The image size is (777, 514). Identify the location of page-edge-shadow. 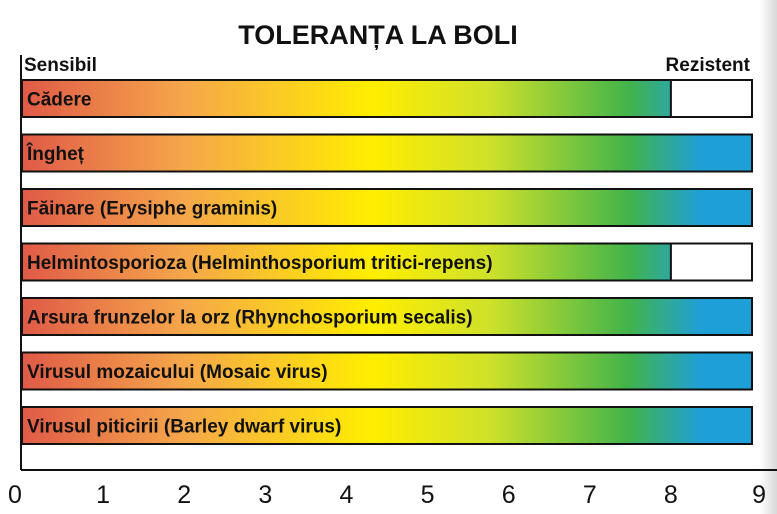
(768, 257).